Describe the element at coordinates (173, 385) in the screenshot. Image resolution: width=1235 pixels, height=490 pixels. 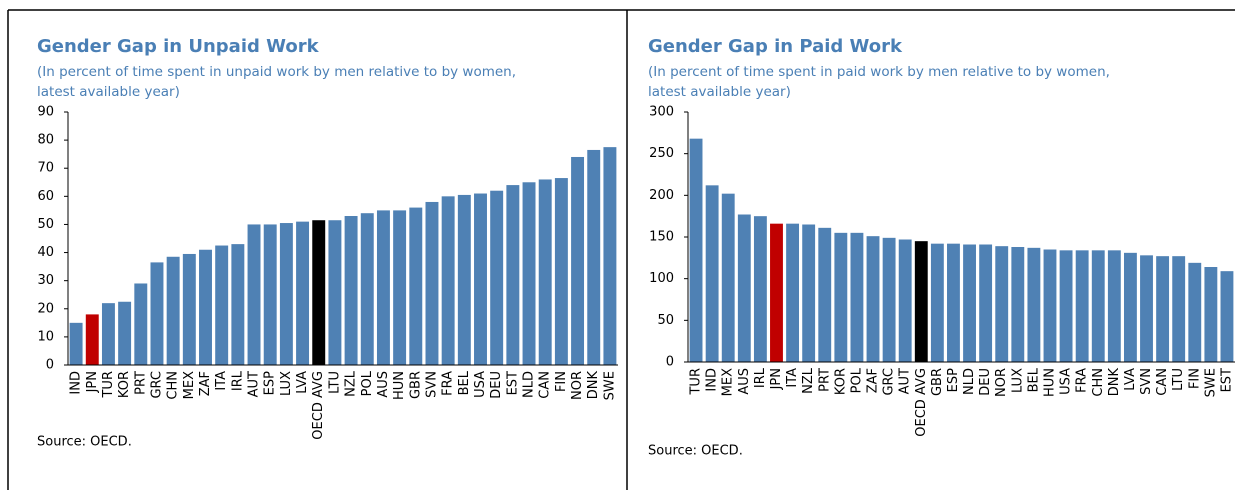
I see `x-tick-label: CHN` at that location.